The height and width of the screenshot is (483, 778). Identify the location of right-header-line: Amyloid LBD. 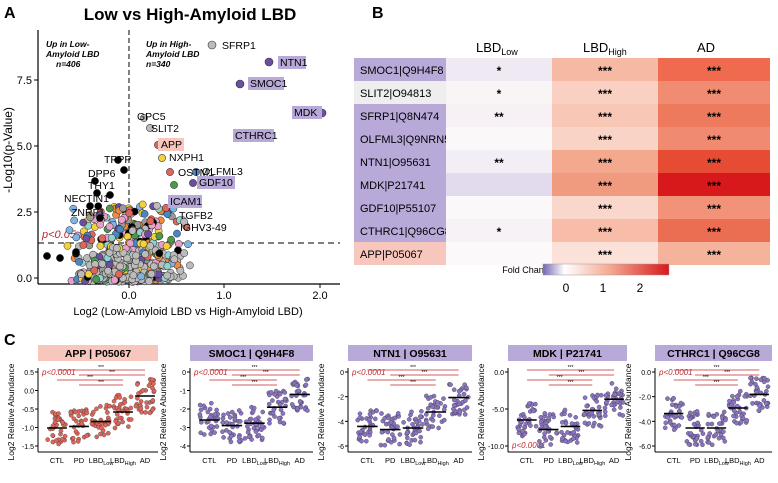
(172, 54).